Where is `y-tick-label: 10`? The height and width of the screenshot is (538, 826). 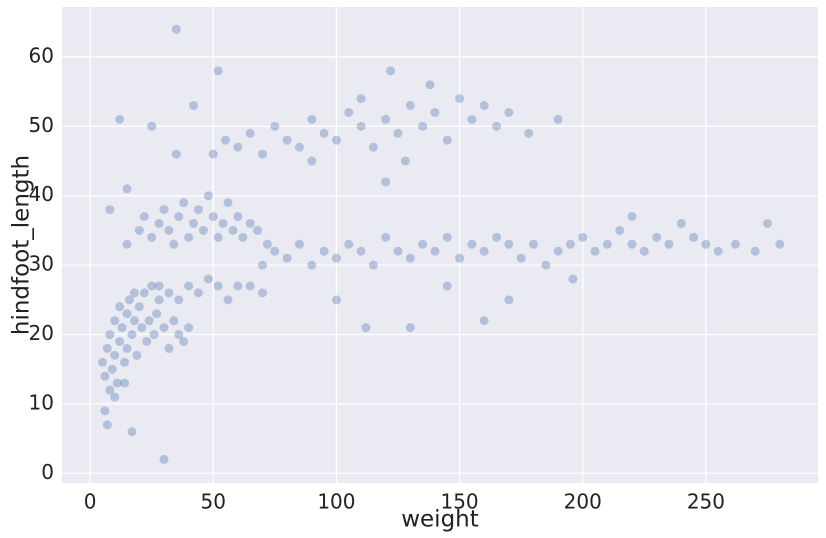
y-tick-label: 10 is located at coordinates (41, 402).